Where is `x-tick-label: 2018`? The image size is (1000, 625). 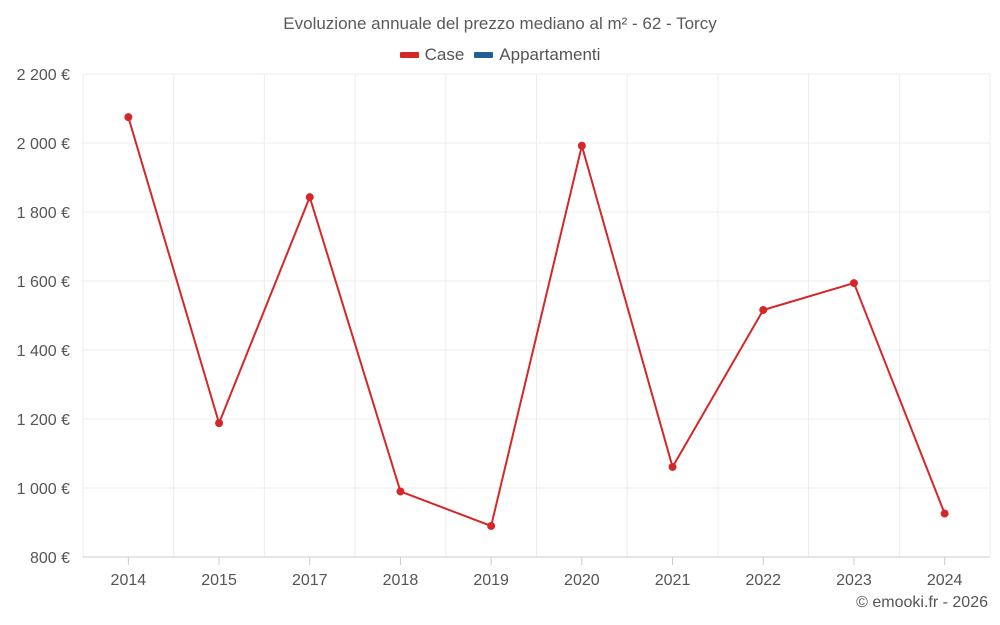
x-tick-label: 2018 is located at coordinates (401, 580).